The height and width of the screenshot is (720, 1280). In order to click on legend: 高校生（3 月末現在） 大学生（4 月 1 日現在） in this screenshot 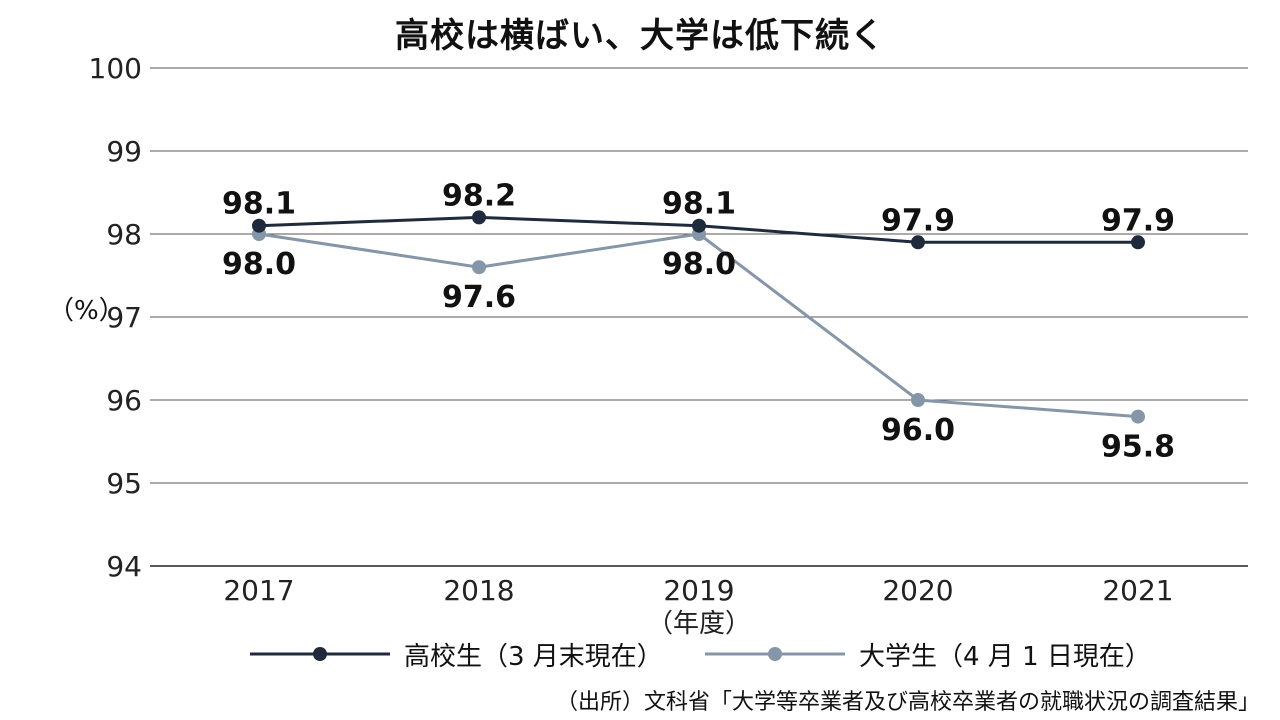, I will do `click(640, 654)`.